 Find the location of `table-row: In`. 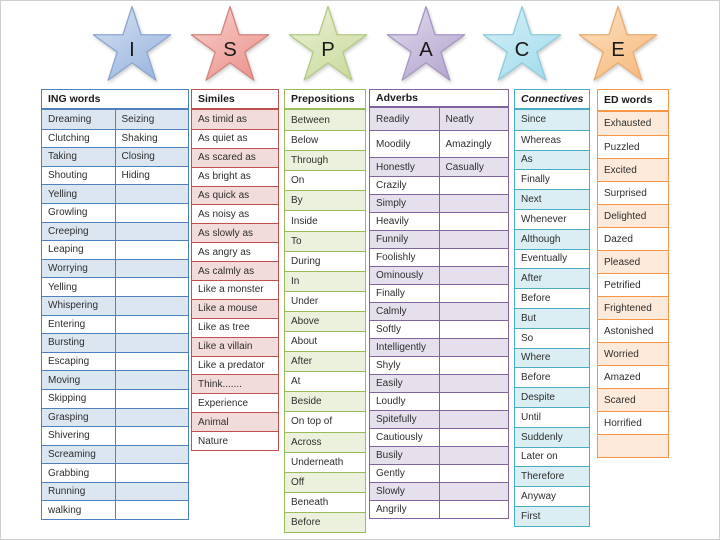

table-row: In is located at coordinates (325, 280).